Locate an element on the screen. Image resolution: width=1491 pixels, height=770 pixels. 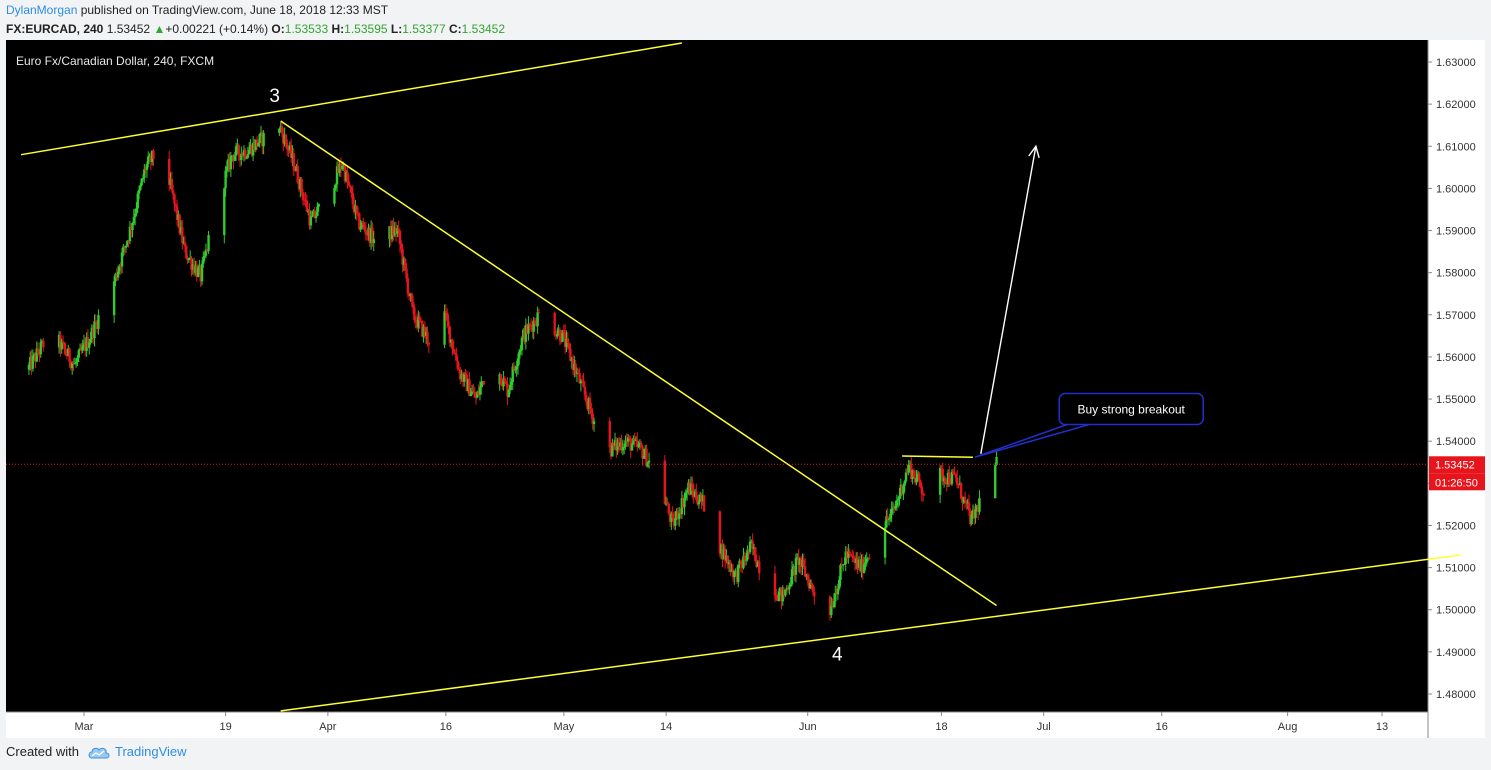
high-value: 1.53595 is located at coordinates (366, 29).